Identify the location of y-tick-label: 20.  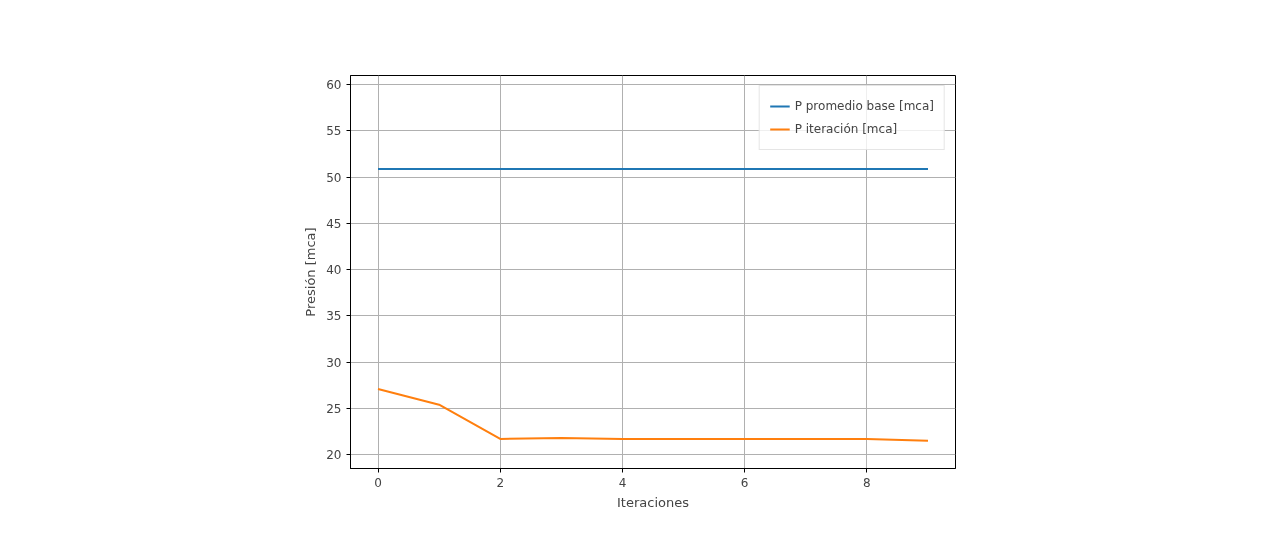
(334, 455).